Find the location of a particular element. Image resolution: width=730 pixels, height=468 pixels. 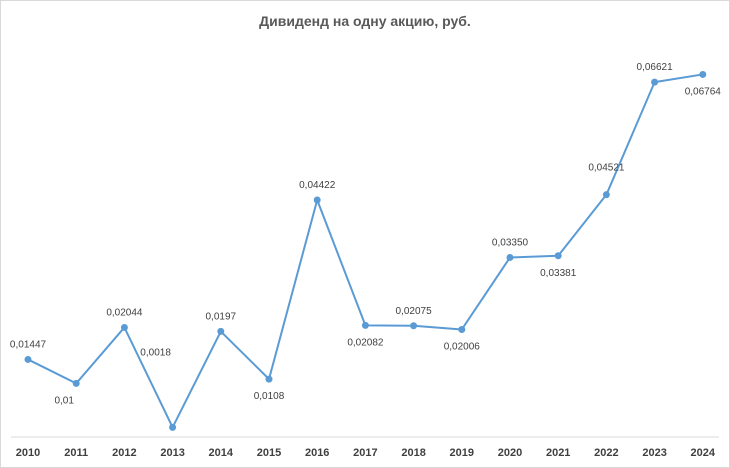

data-label: 0,01 is located at coordinates (64, 400).